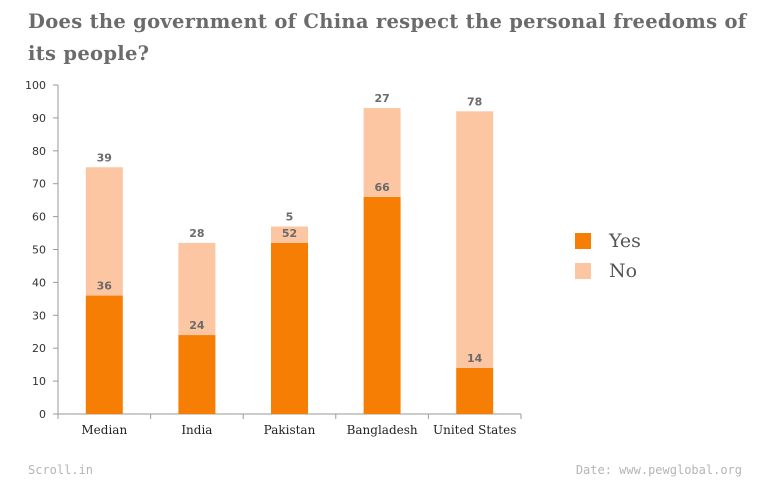 The width and height of the screenshot is (770, 500). I want to click on x-category-label: Bangladesh, so click(382, 430).